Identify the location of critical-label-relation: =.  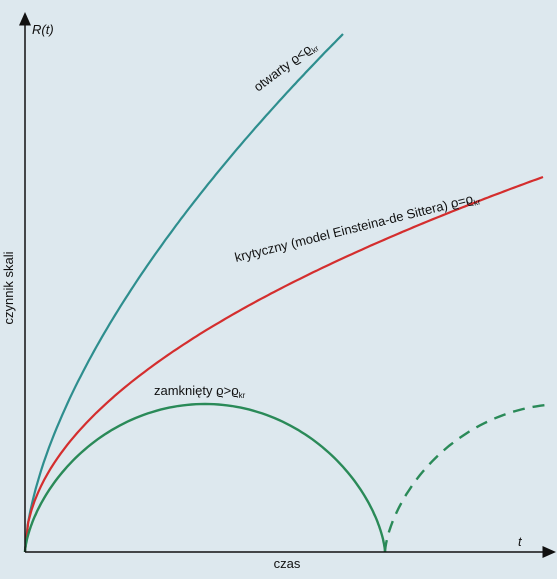
(461, 201).